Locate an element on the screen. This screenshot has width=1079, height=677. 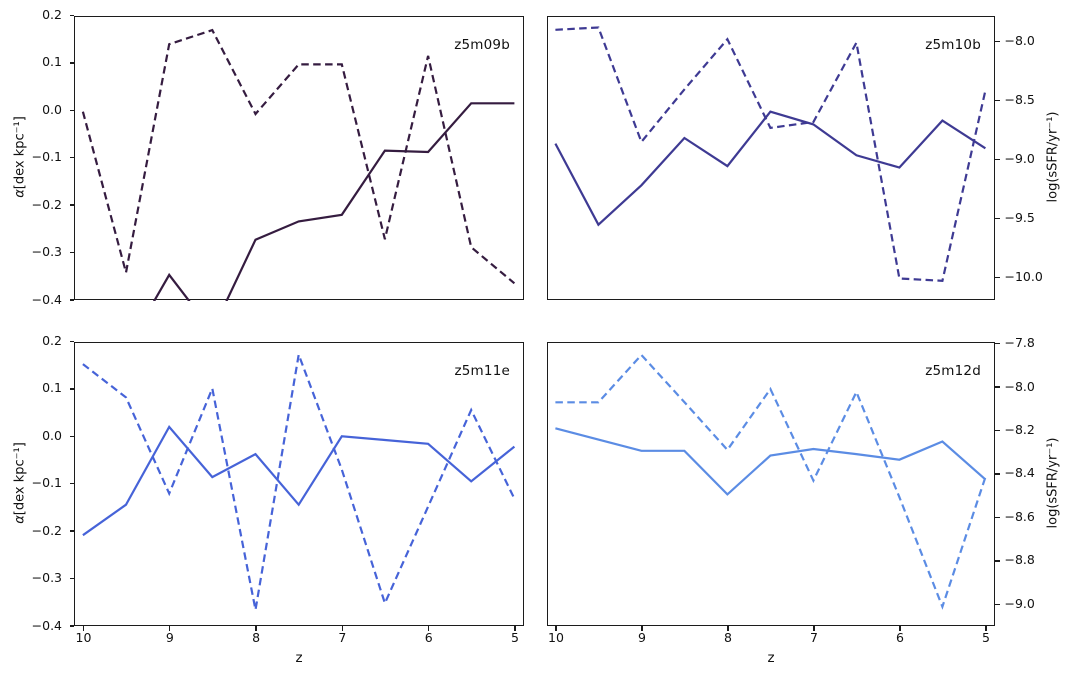
x-axis-label-left: z is located at coordinates (299, 658).